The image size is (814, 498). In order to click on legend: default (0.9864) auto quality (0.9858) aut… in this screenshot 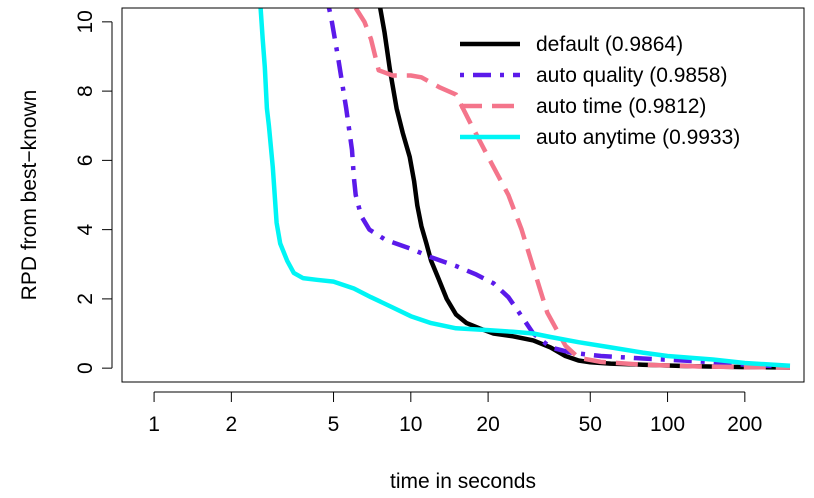, I will do `click(600, 91)`.